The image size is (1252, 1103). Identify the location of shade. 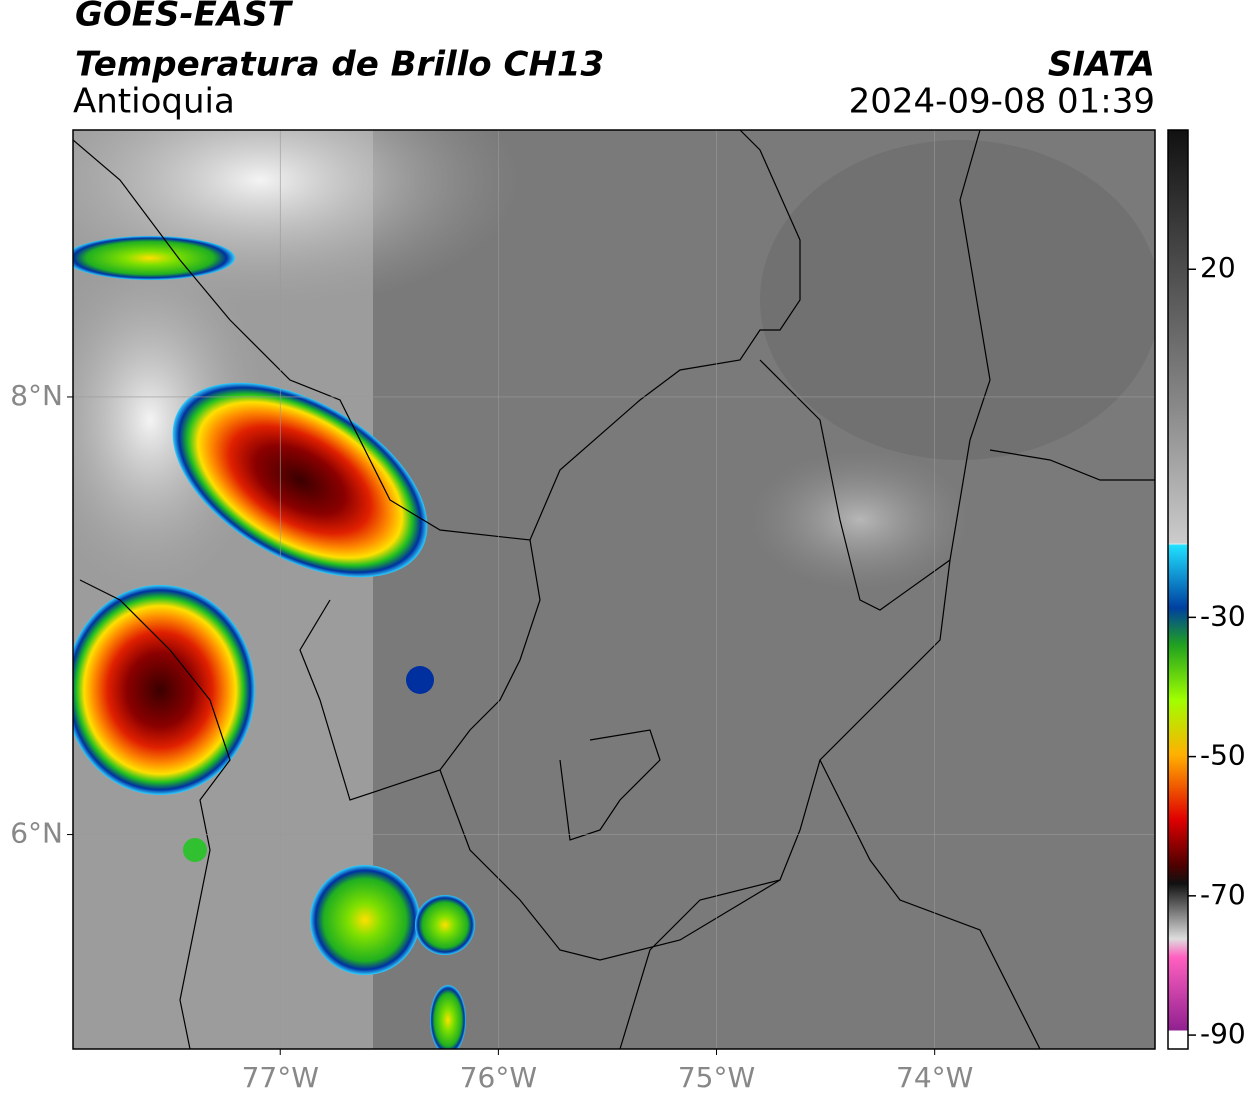
(957, 300).